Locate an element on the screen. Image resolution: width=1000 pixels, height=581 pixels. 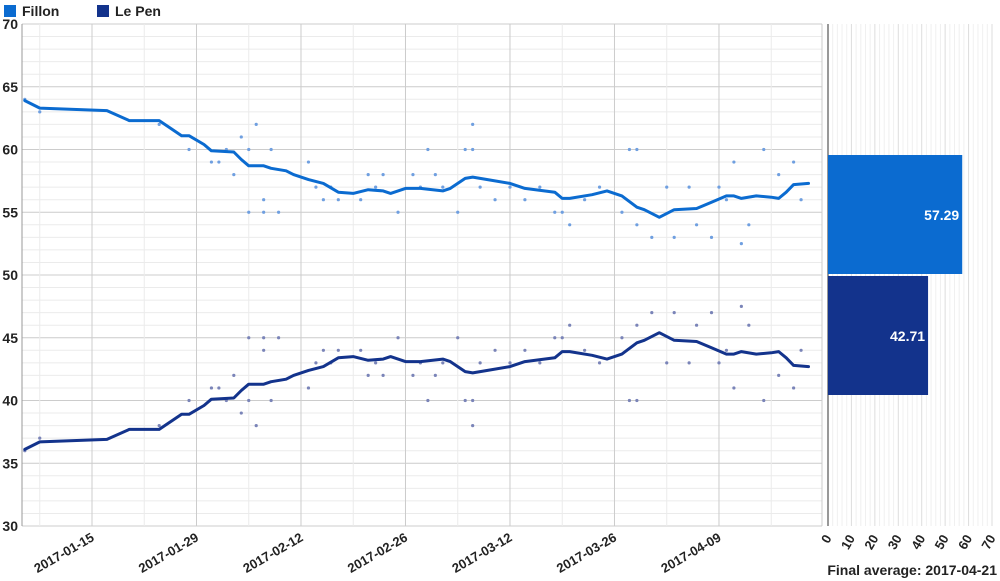
bar-x-tick-label: 60 is located at coordinates (965, 542).